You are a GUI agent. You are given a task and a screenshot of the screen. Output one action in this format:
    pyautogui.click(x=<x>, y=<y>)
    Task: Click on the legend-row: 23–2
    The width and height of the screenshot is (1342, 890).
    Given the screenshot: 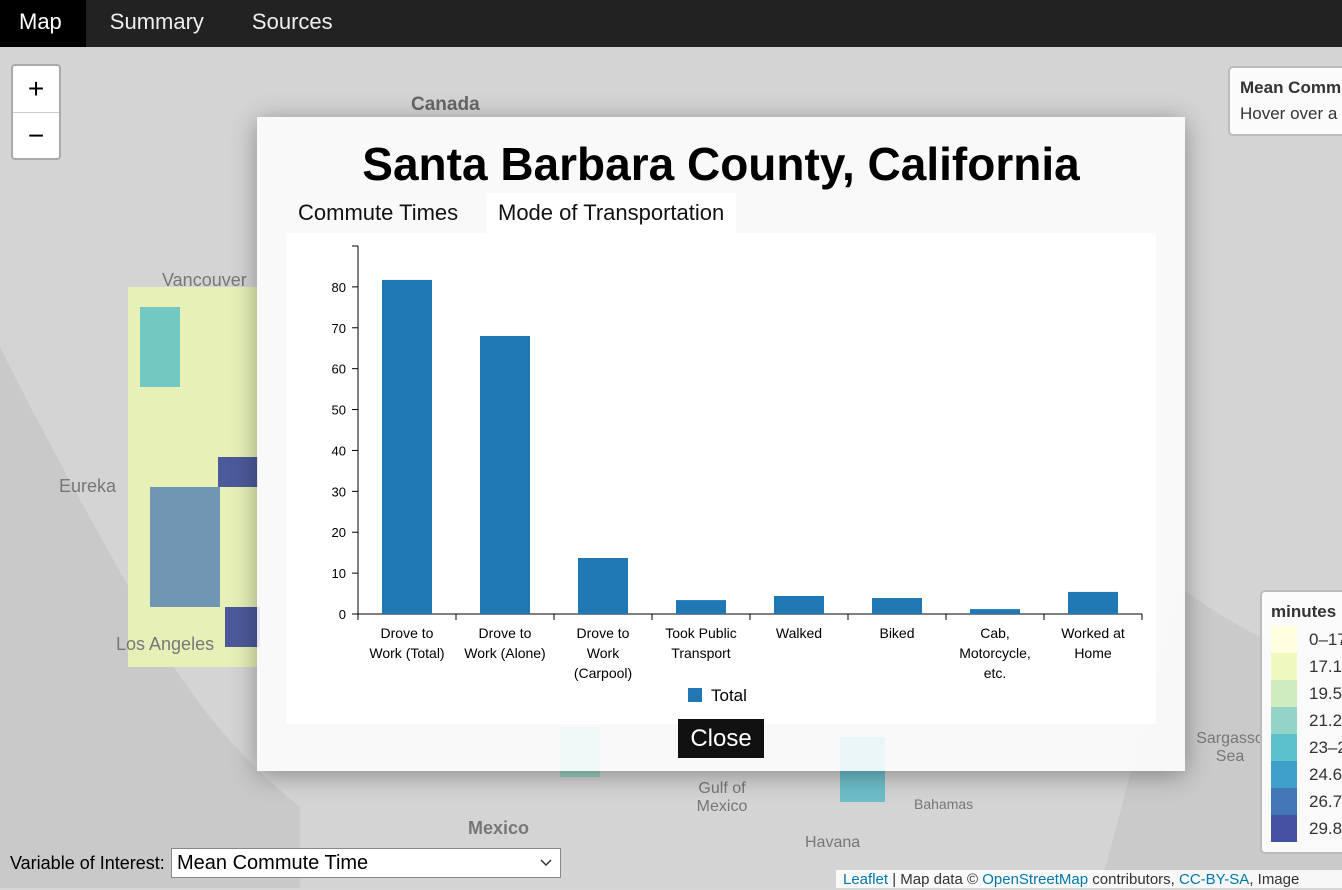 What is the action you would take?
    pyautogui.click(x=1302, y=747)
    